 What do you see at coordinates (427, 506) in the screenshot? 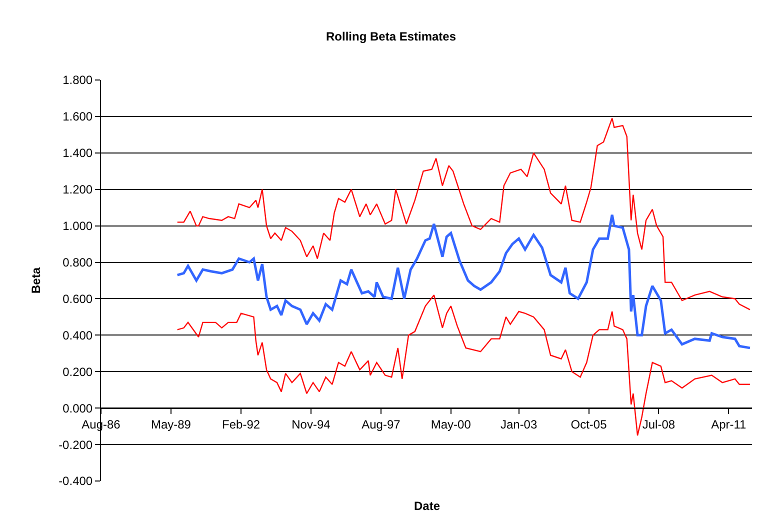
I see `x-axis-title: Date` at bounding box center [427, 506].